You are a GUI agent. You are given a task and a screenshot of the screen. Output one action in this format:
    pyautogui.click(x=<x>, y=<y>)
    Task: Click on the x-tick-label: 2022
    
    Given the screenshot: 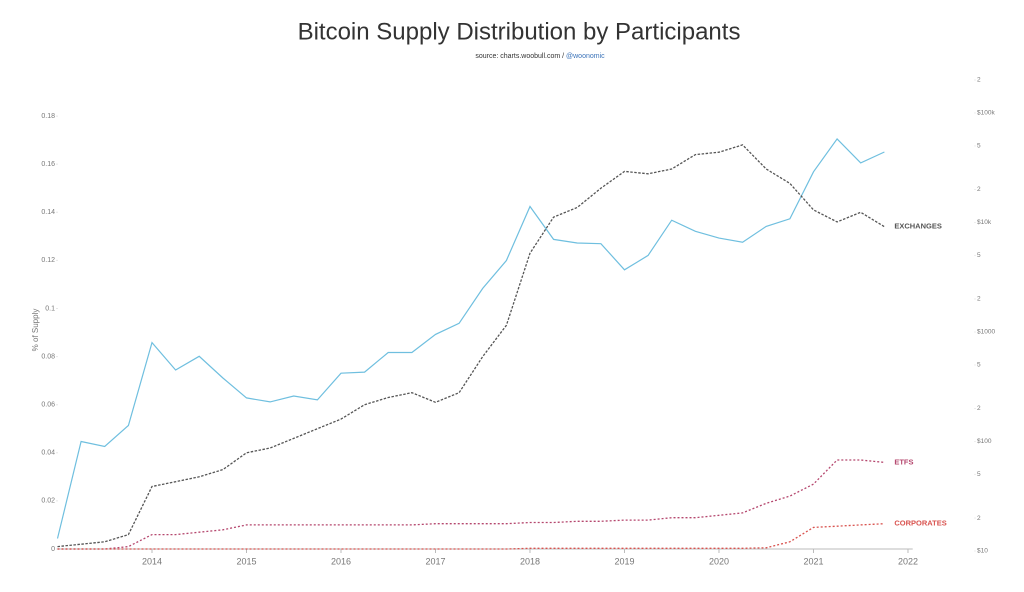 What is the action you would take?
    pyautogui.click(x=908, y=561)
    